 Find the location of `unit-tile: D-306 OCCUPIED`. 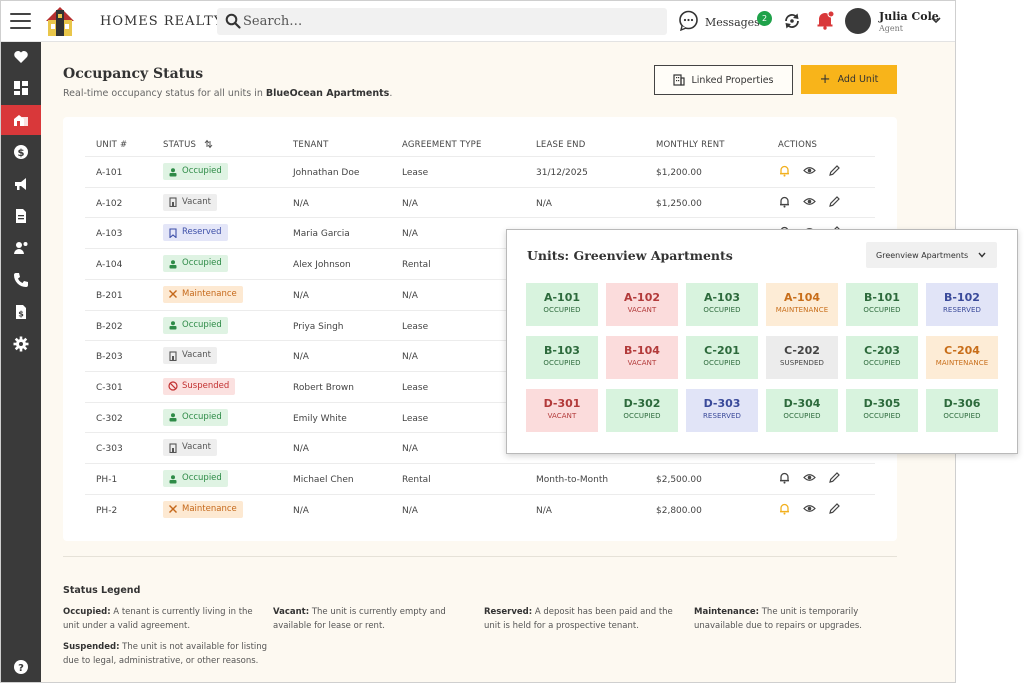

unit-tile: D-306 OCCUPIED is located at coordinates (962, 410).